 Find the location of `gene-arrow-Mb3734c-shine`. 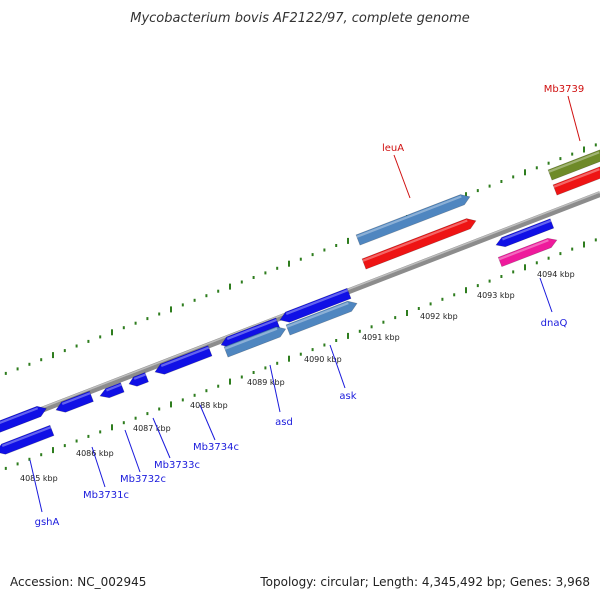

gene-arrow-Mb3734c-shine is located at coordinates (185, 356).